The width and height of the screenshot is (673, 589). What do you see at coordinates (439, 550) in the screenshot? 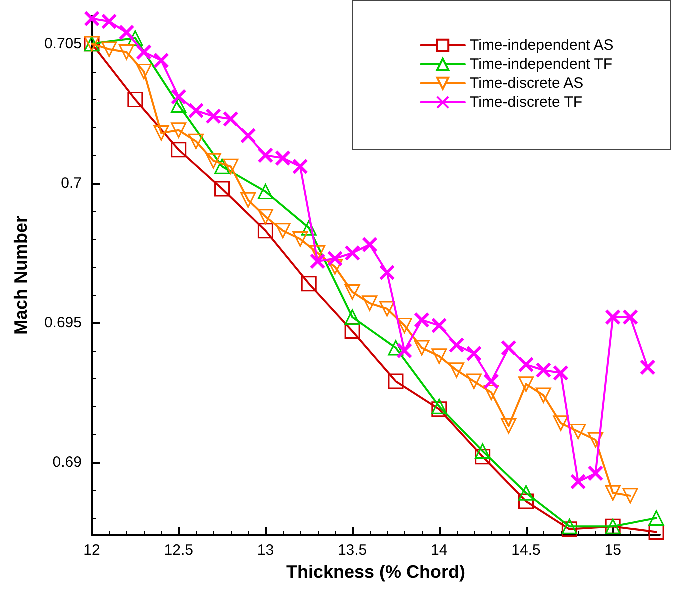
I see `x-tick-label: 14` at bounding box center [439, 550].